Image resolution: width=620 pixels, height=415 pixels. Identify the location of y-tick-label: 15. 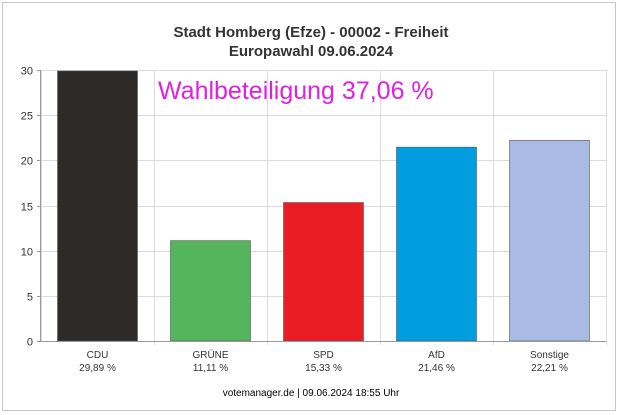
(27, 208).